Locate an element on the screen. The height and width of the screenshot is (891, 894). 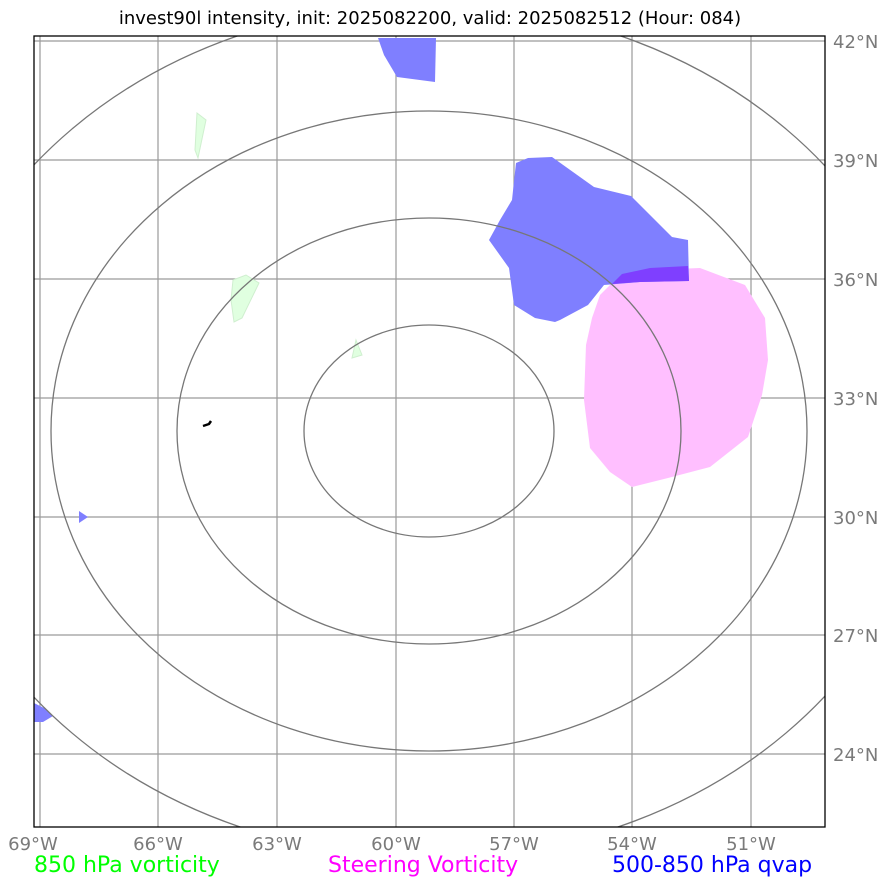
lat-label: 42°N is located at coordinates (855, 42).